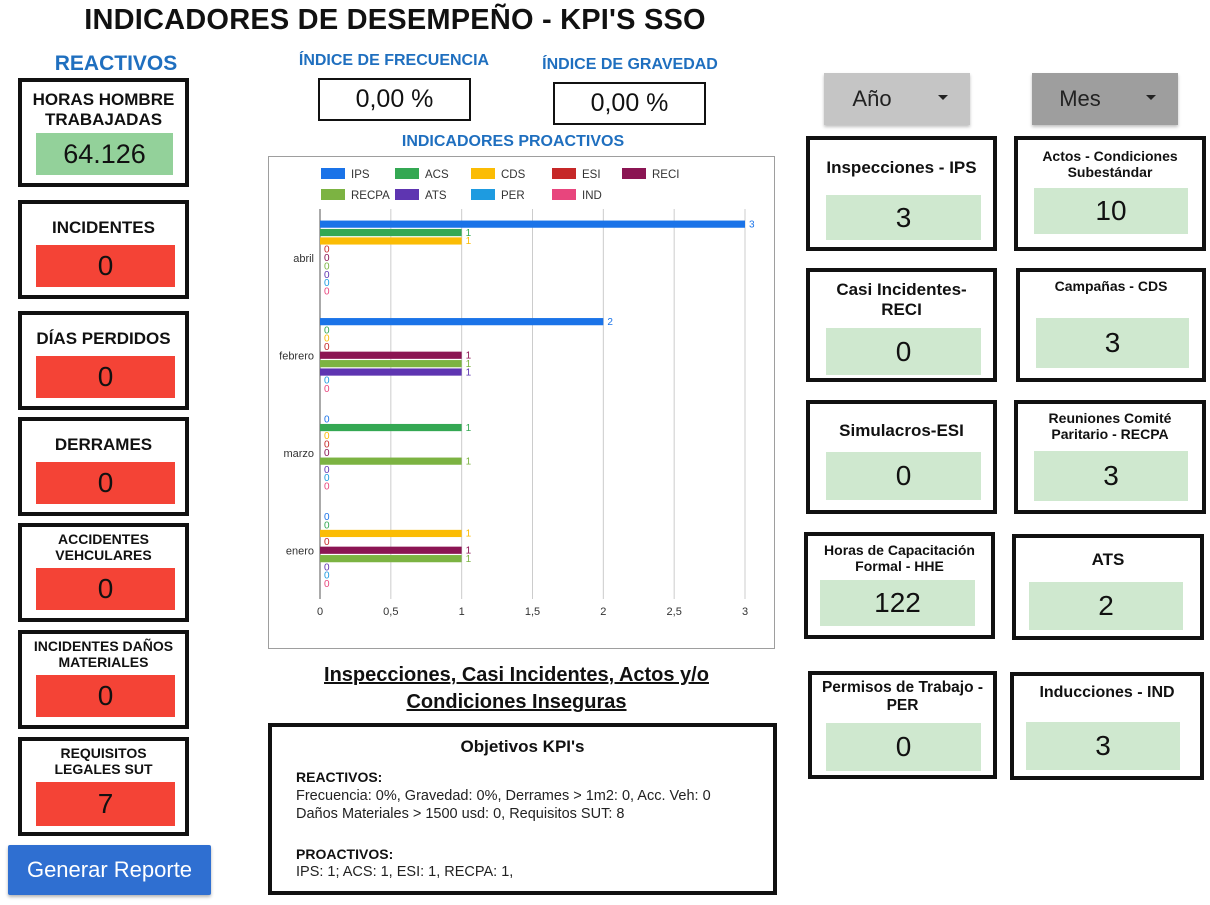 The image size is (1210, 905). I want to click on derrames-value: 0, so click(105, 483).